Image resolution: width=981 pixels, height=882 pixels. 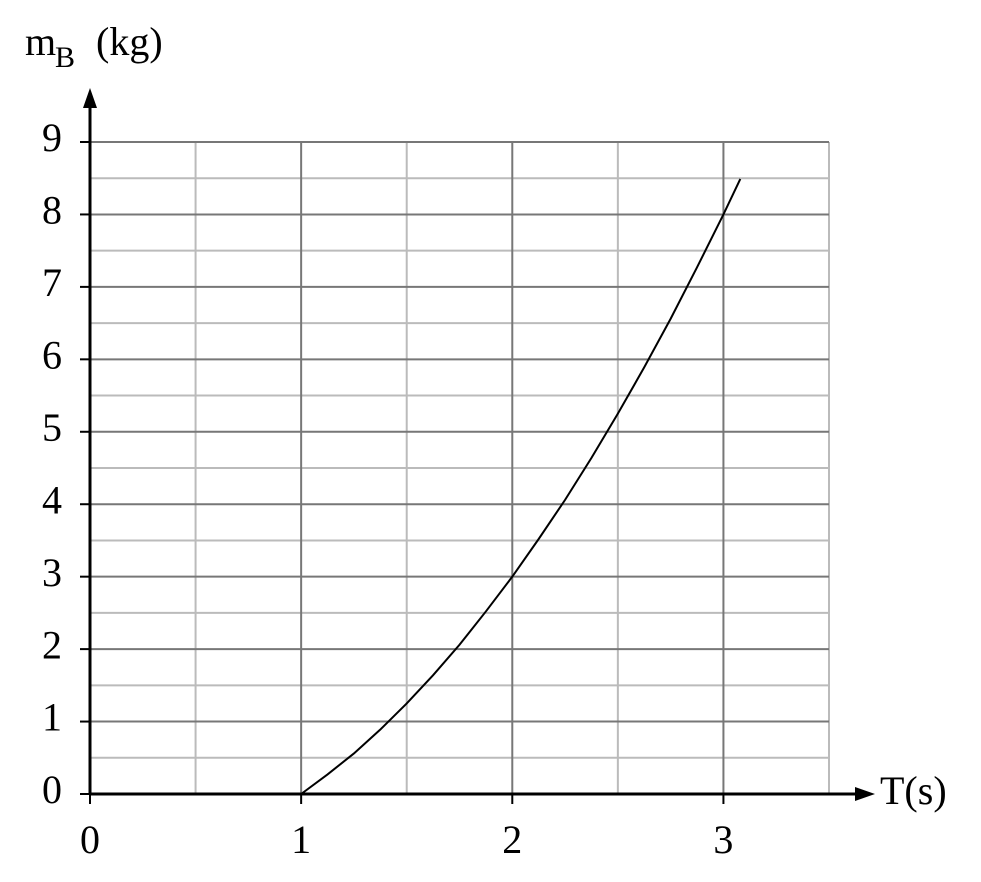 What do you see at coordinates (90, 98) in the screenshot?
I see `y-axis-arrow` at bounding box center [90, 98].